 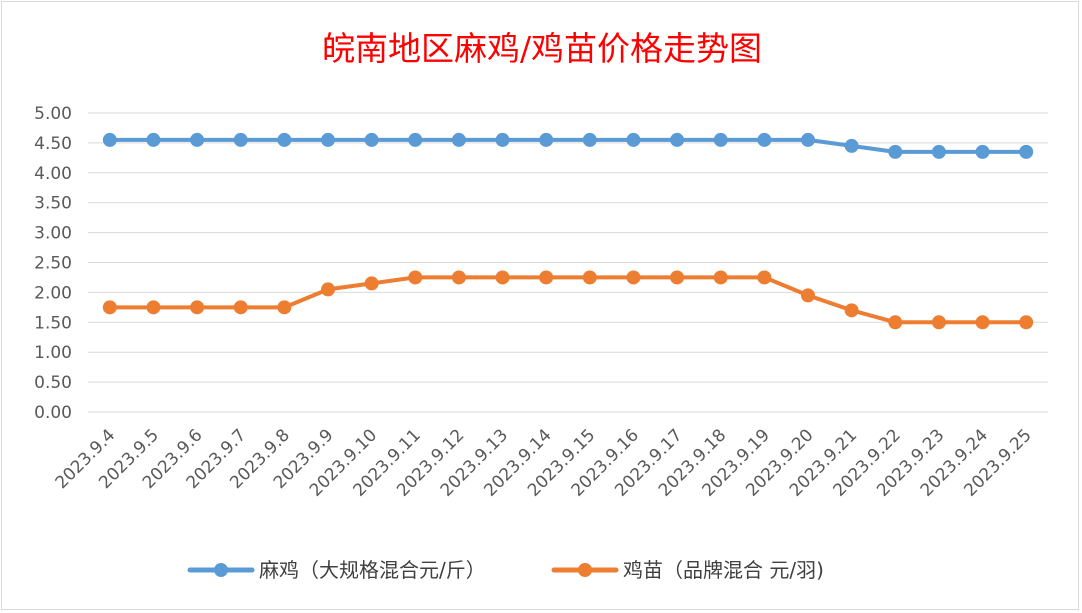 What do you see at coordinates (53, 234) in the screenshot?
I see `y-tick-label: 3.00` at bounding box center [53, 234].